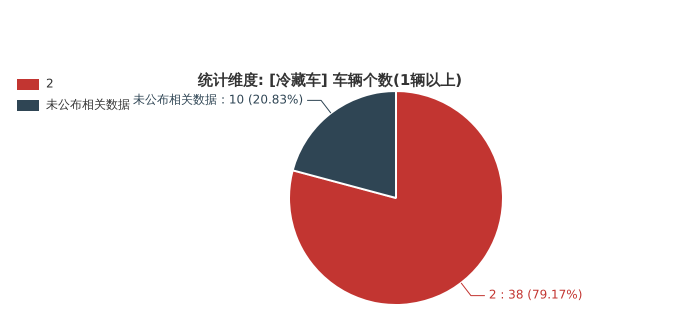  What do you see at coordinates (329, 79) in the screenshot?
I see `chart-title: 统计维度: [冷藏车] 车辆个数(1辆以上)` at bounding box center [329, 79].